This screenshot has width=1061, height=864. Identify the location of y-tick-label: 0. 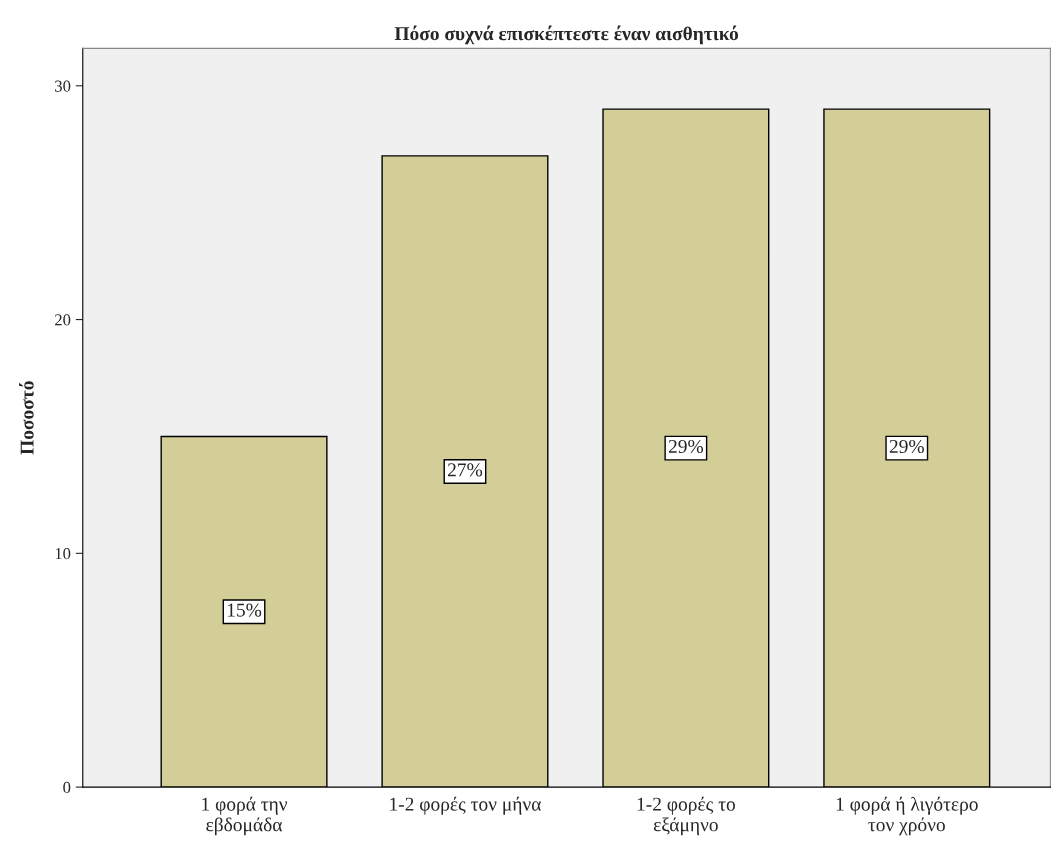
(67, 787).